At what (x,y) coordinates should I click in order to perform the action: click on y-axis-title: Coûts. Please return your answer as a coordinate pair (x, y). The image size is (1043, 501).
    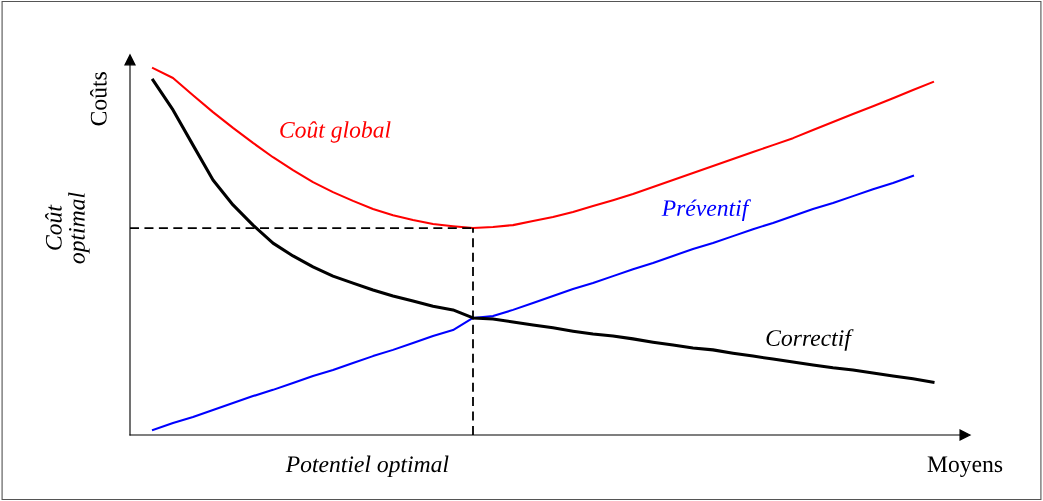
    Looking at the image, I should click on (98, 99).